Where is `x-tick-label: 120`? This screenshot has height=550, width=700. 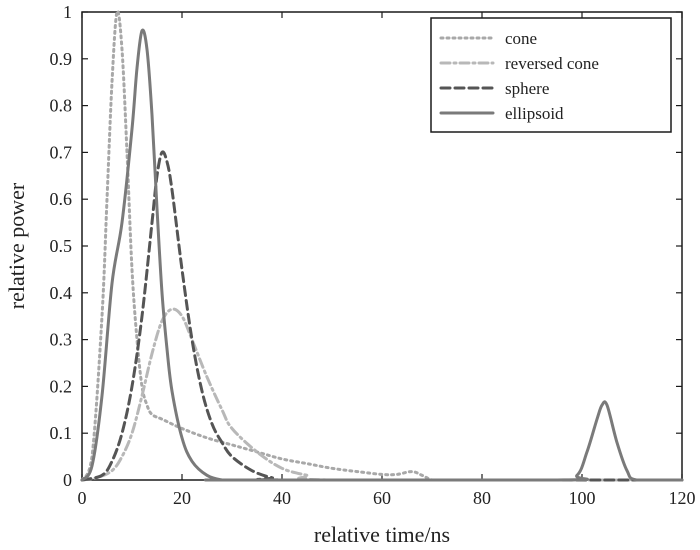
x-tick-label: 120 is located at coordinates (682, 498).